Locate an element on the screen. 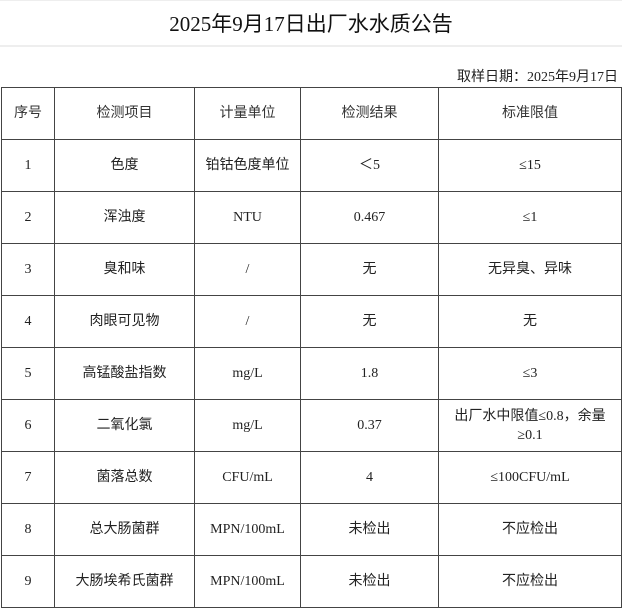 This screenshot has width=622, height=608. row-number-cell: 3 is located at coordinates (28, 269).